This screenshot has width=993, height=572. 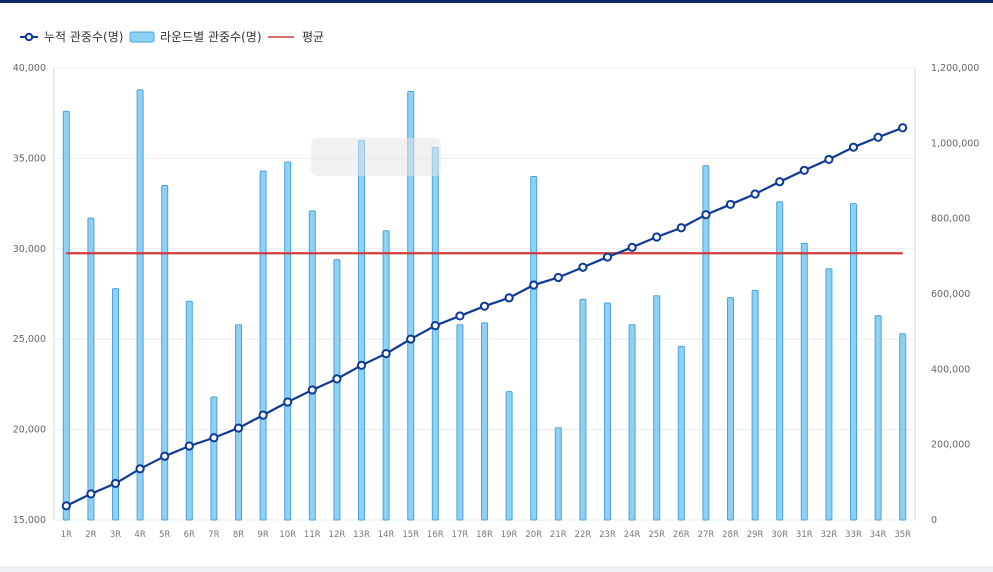 I want to click on y-left-tick-label: 30,000, so click(x=29, y=249).